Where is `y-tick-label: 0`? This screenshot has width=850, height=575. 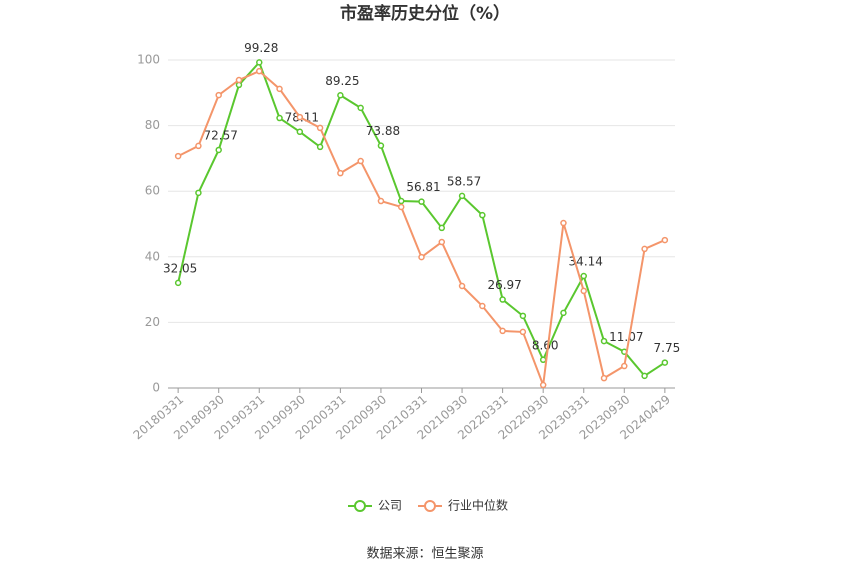
y-tick-label: 0 is located at coordinates (156, 388).